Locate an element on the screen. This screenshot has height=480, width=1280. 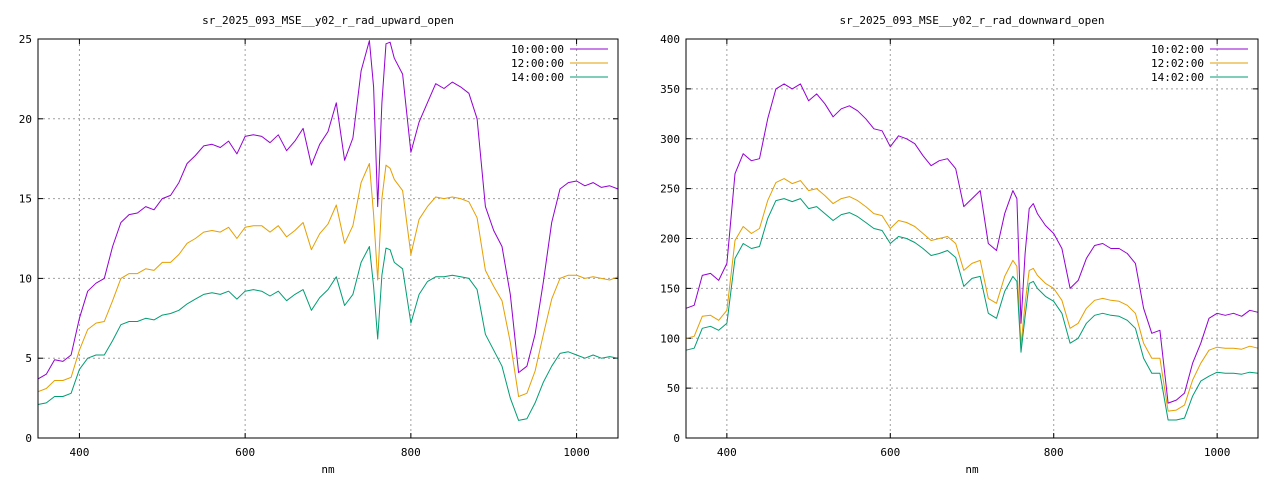
y-tick-label: 350 is located at coordinates (670, 89).